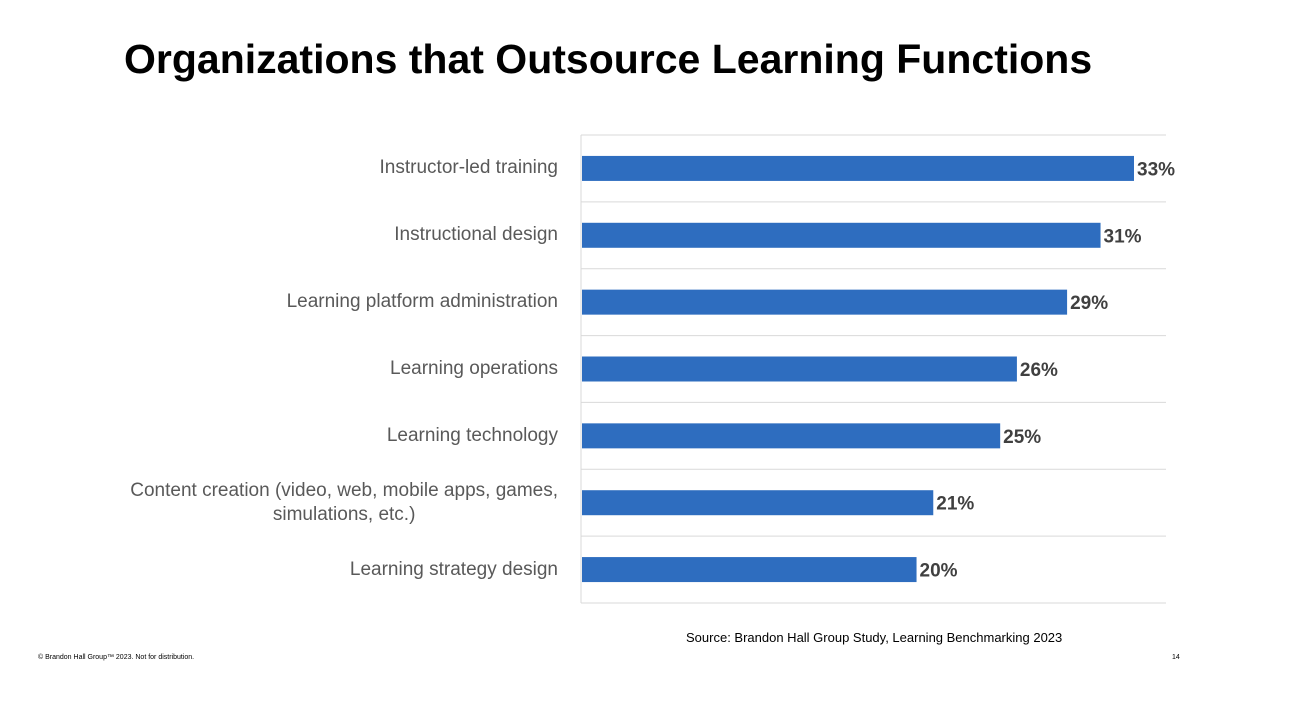 Image resolution: width=1308 pixels, height=702 pixels. What do you see at coordinates (453, 569) in the screenshot?
I see `category-label: Learning strategy design` at bounding box center [453, 569].